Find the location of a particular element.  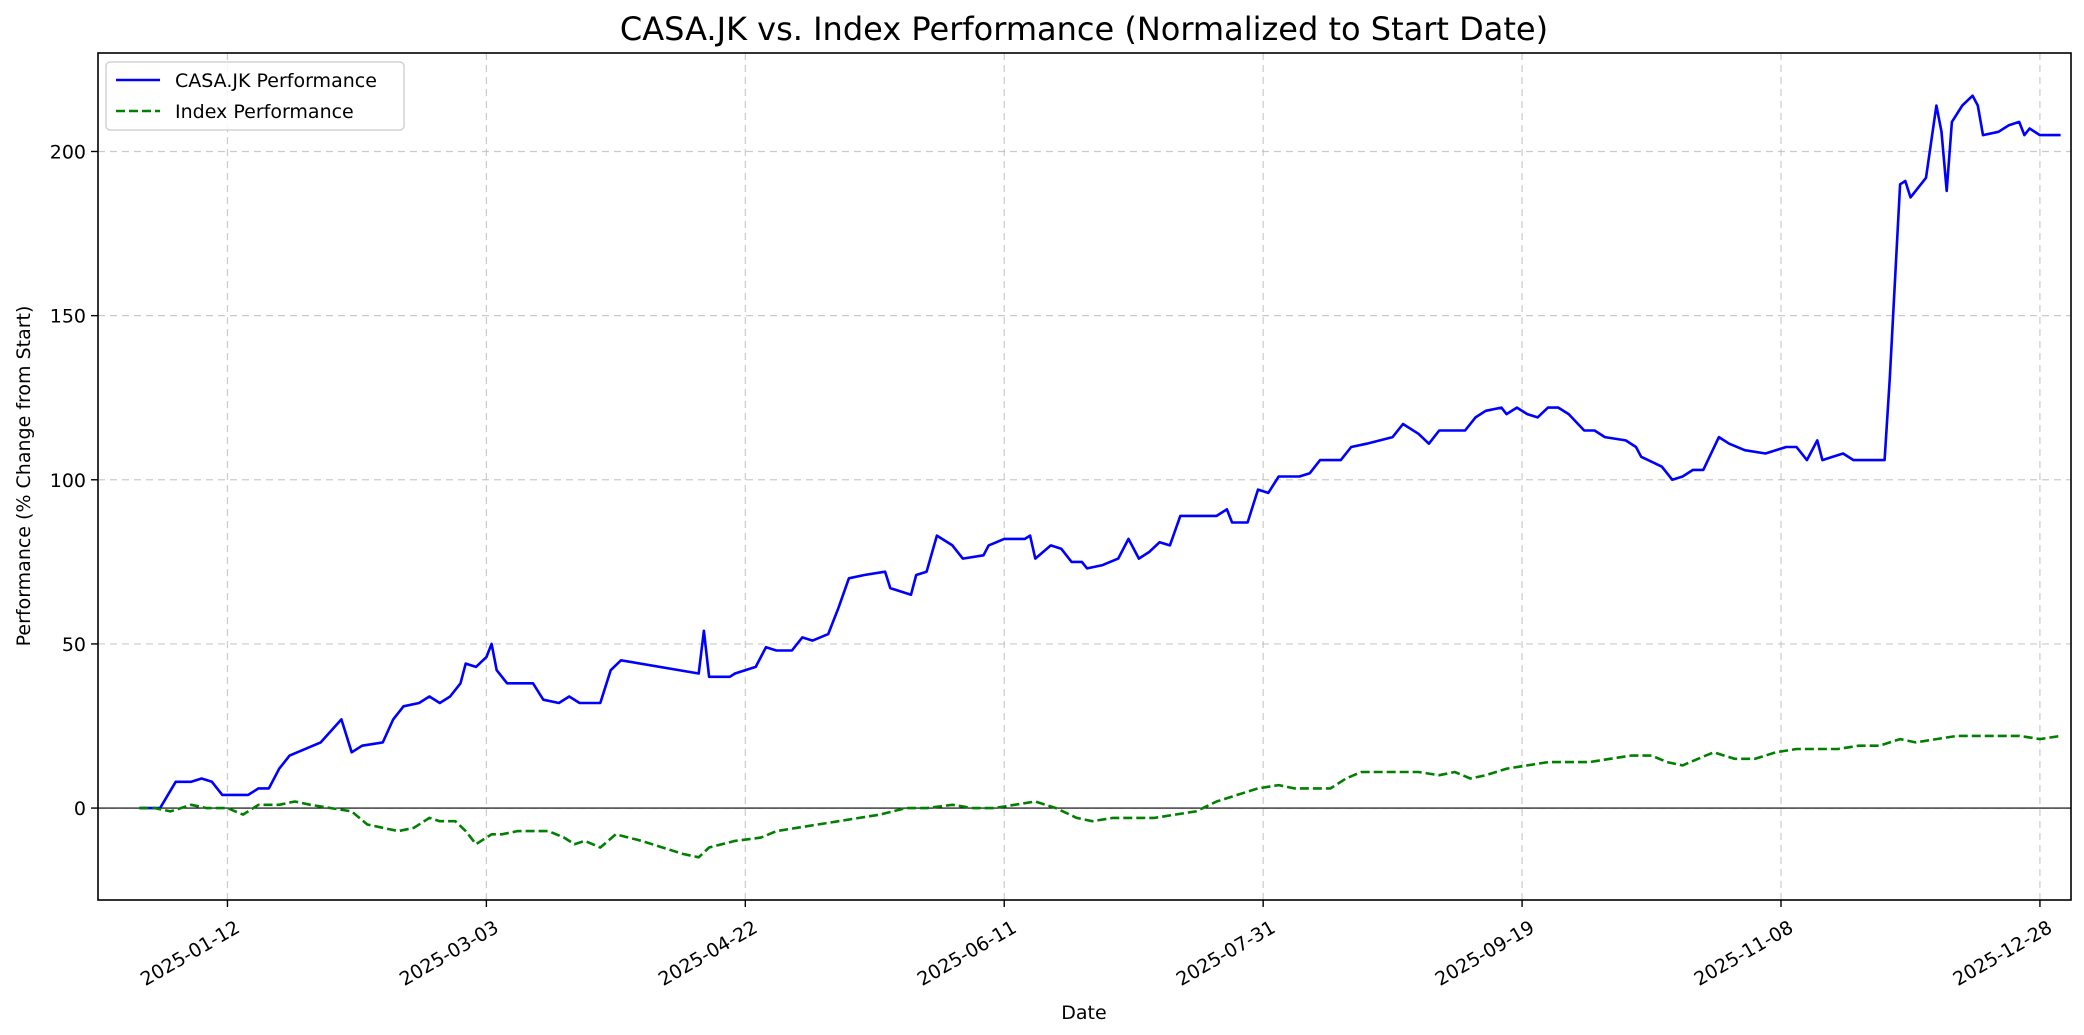

y-axis-label: Performance (% Change from Start) is located at coordinates (24, 476).